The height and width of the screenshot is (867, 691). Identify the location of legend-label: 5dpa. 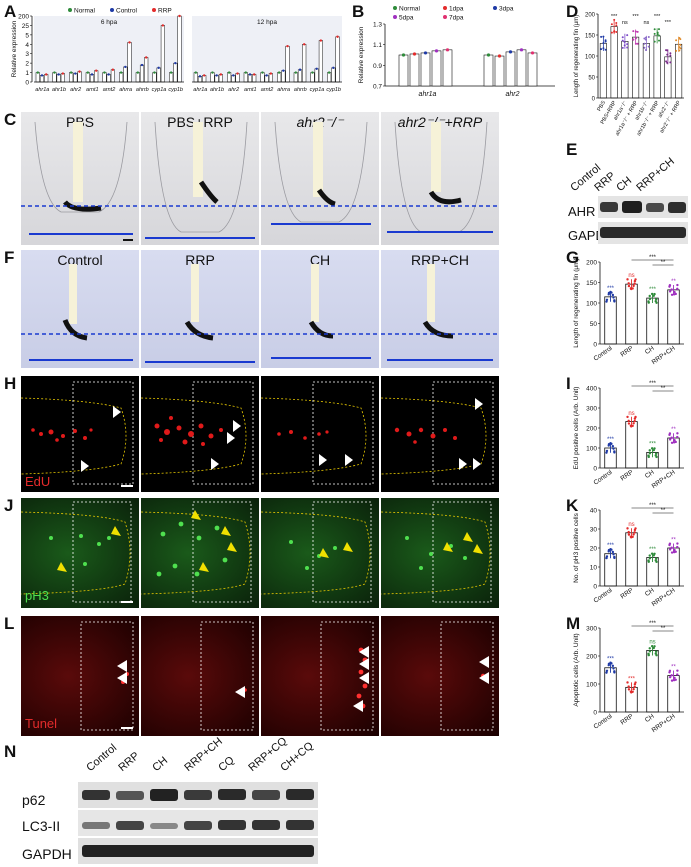
(406, 18).